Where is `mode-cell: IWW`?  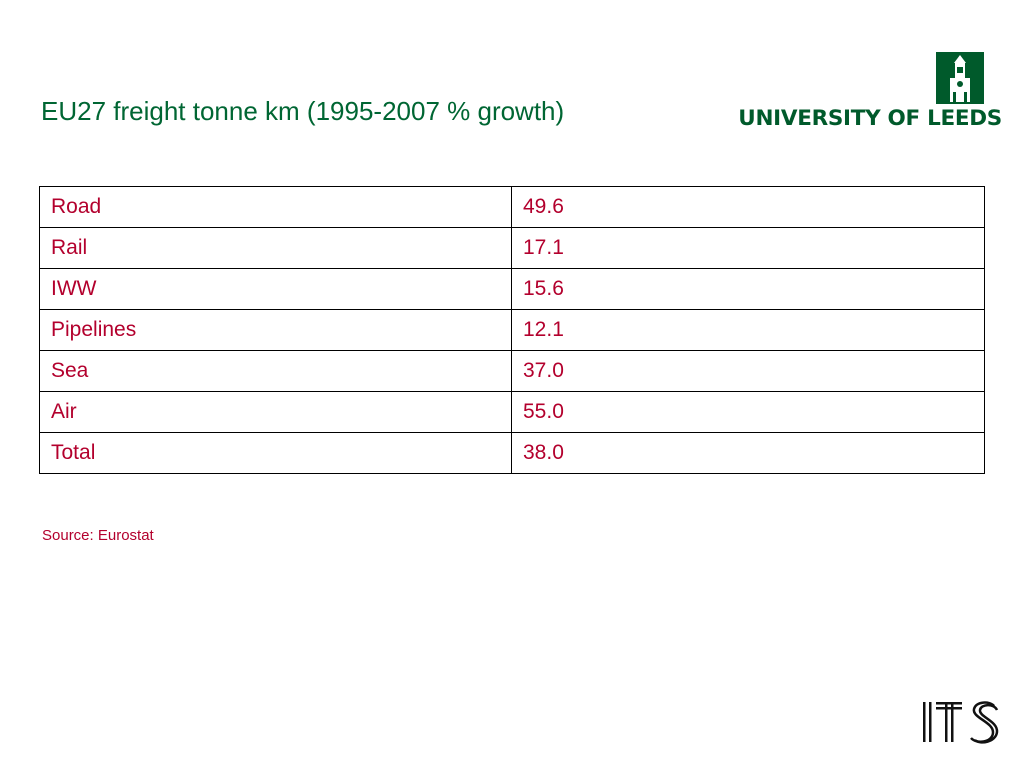
mode-cell: IWW is located at coordinates (275, 289).